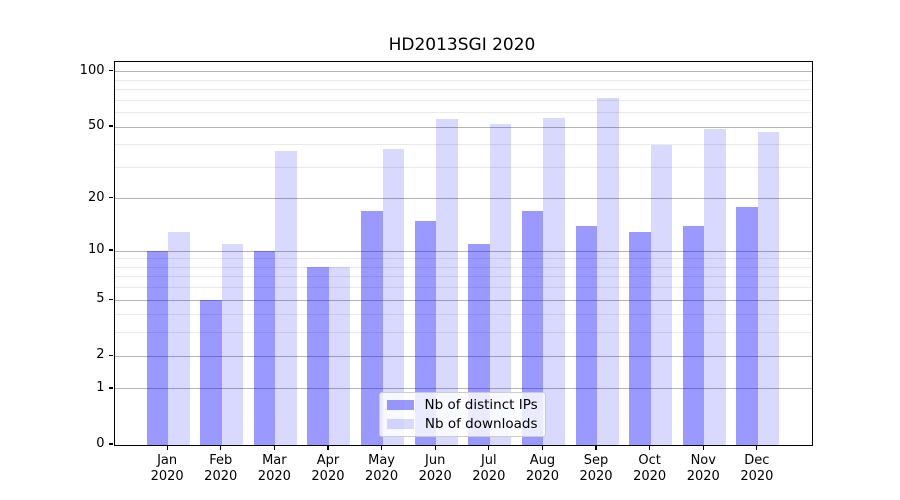  What do you see at coordinates (96, 197) in the screenshot?
I see `y-tick-label-20: 20` at bounding box center [96, 197].